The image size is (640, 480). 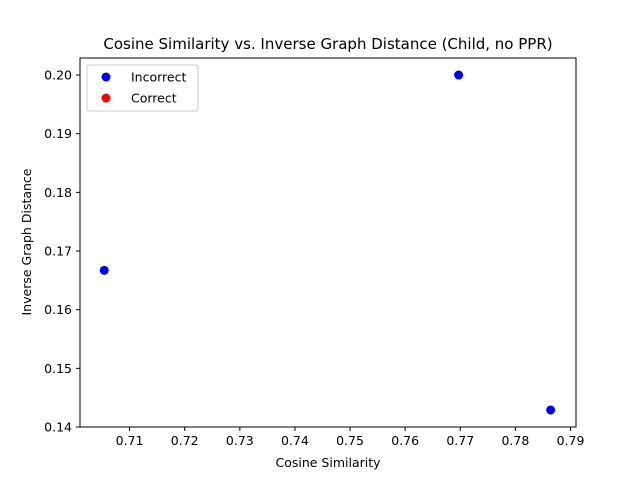 I want to click on y-tick-label: 0.16, so click(x=58, y=309).